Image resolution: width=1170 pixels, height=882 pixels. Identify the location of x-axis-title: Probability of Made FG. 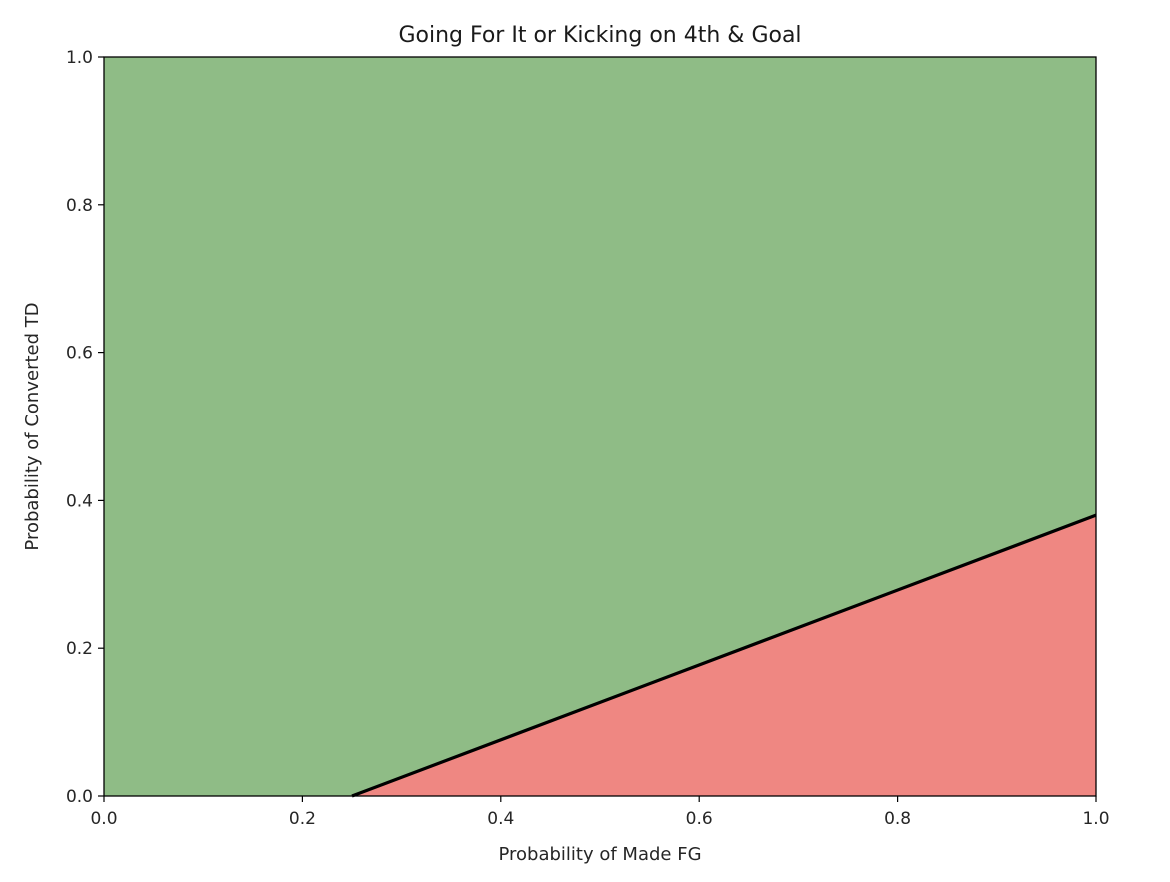
(599, 854).